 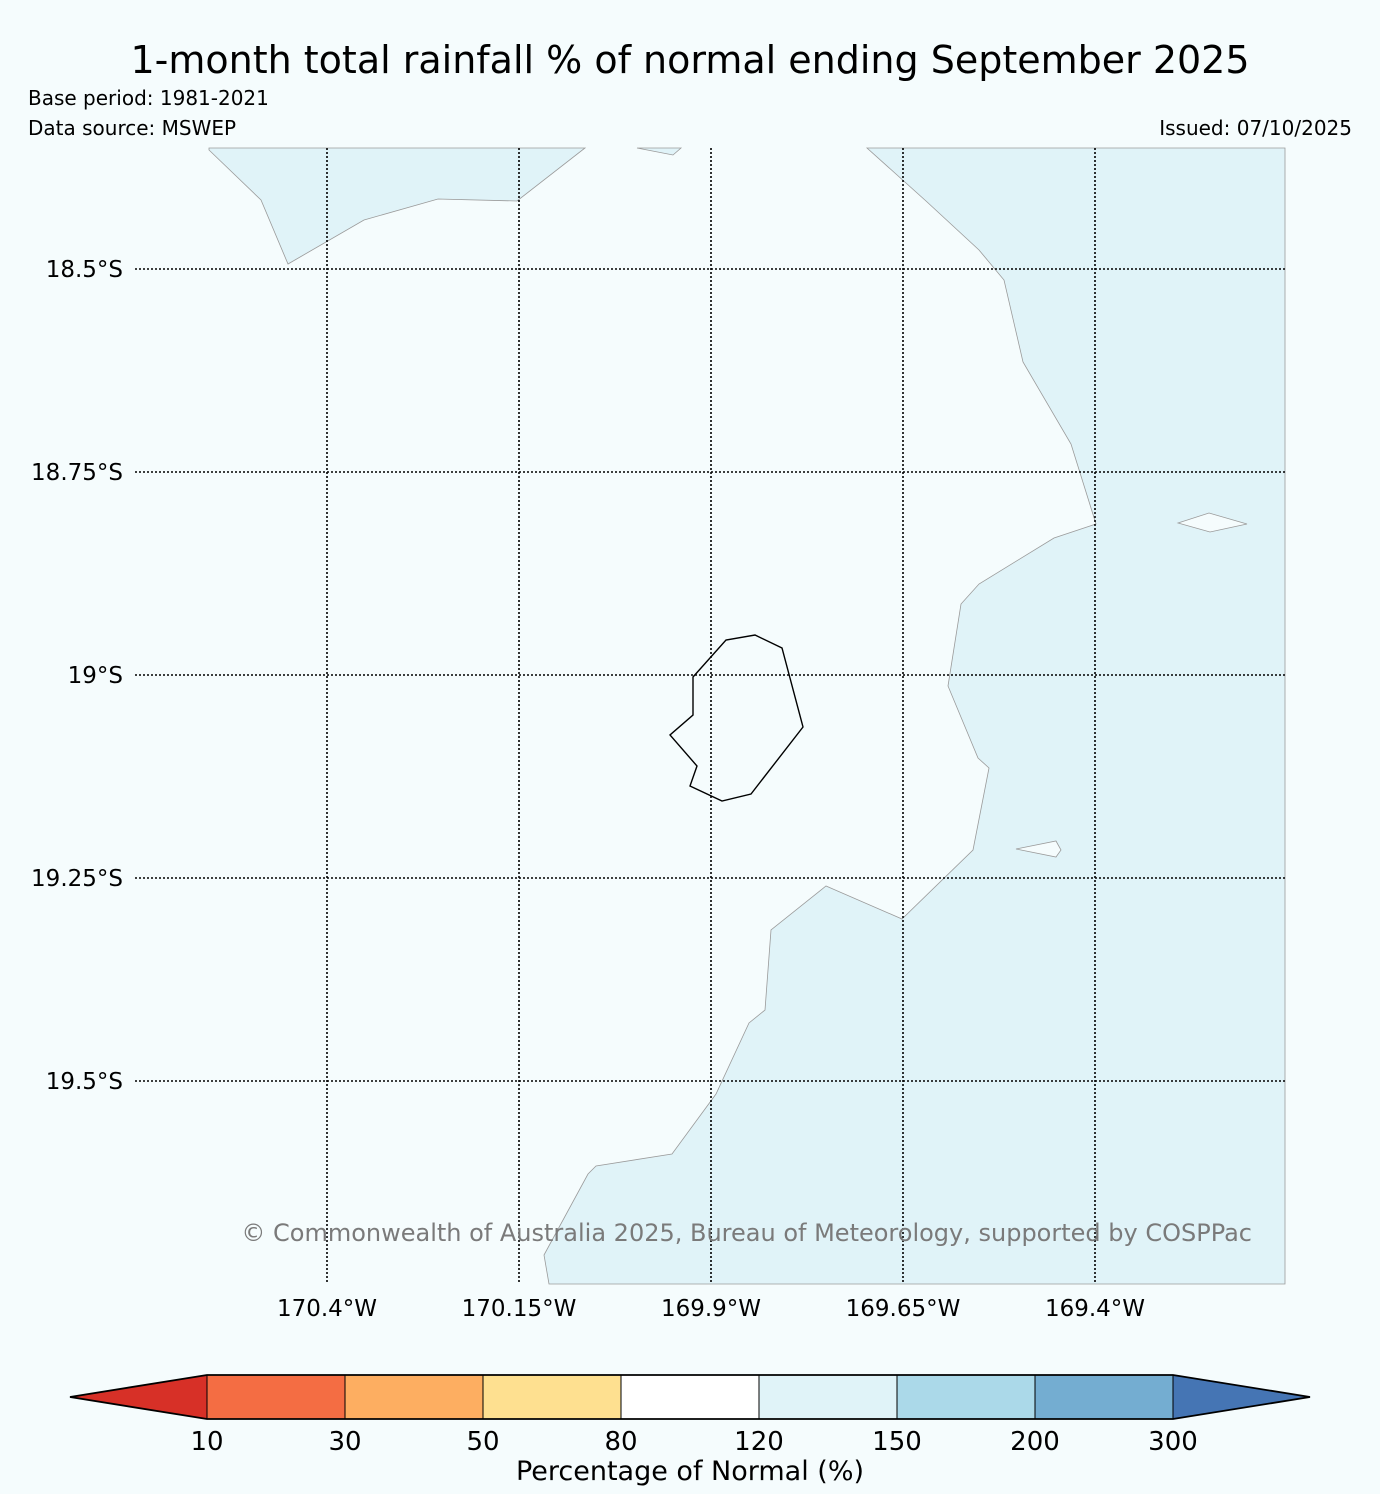 I want to click on data-source: Data source: MSWEP, so click(x=132, y=128).